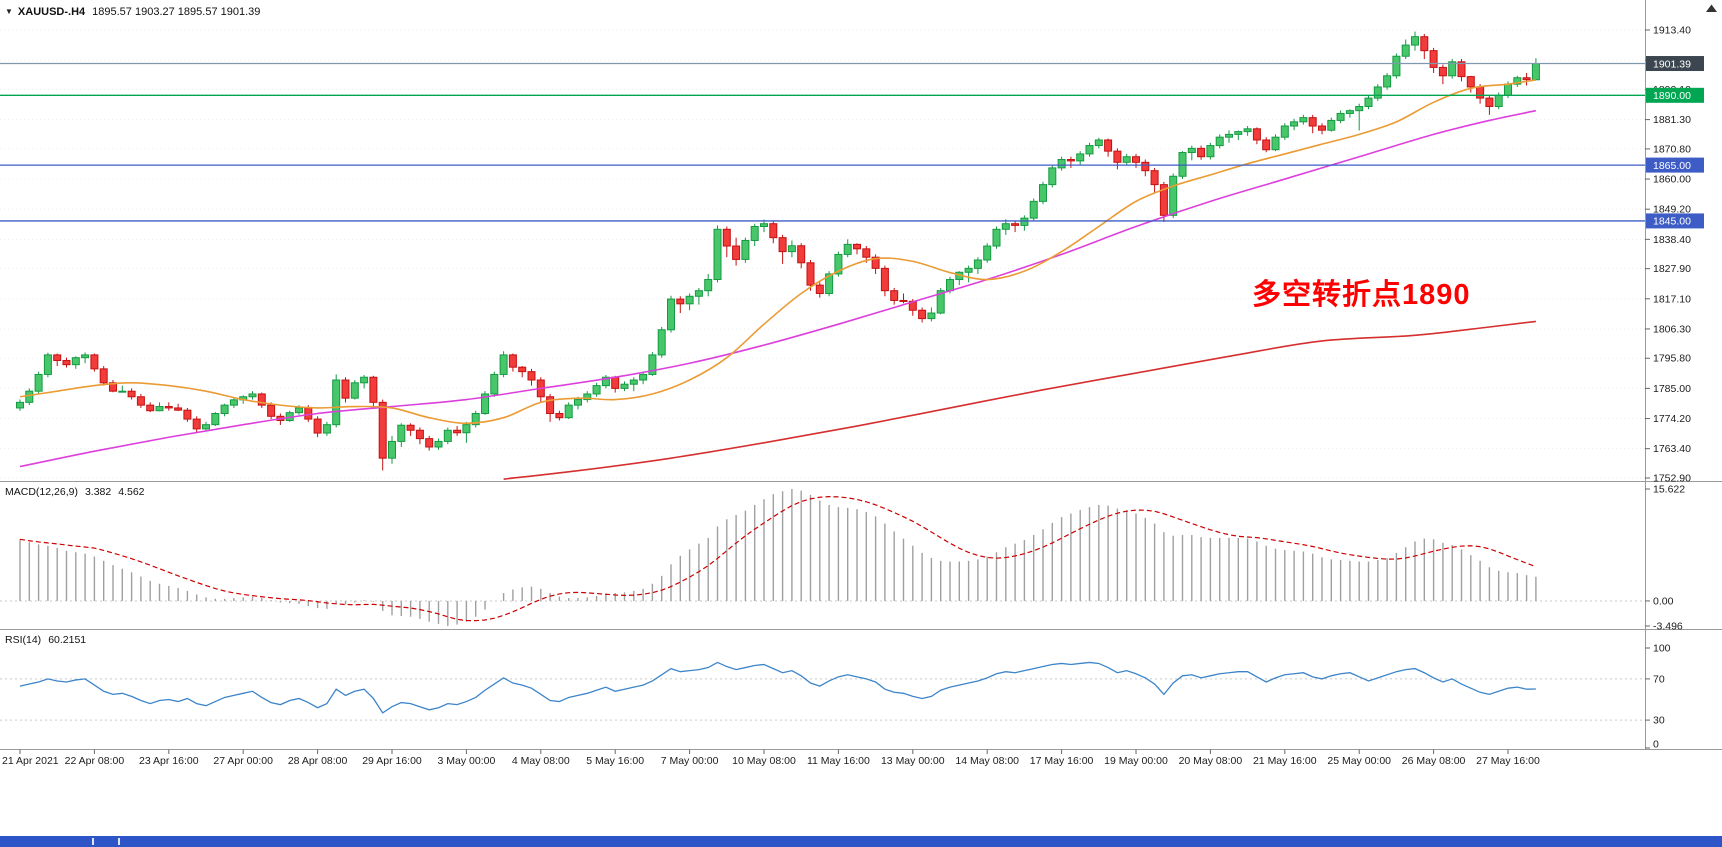 The width and height of the screenshot is (1722, 847). Describe the element at coordinates (987, 761) in the screenshot. I see `svg-text: 14 May 08:00` at that location.